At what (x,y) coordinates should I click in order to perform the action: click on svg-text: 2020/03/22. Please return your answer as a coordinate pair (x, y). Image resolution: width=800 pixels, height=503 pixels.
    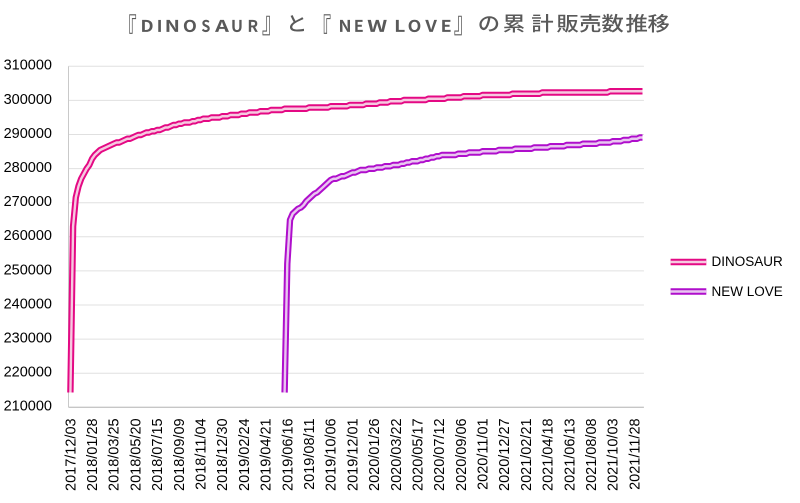
    Looking at the image, I should click on (397, 454).